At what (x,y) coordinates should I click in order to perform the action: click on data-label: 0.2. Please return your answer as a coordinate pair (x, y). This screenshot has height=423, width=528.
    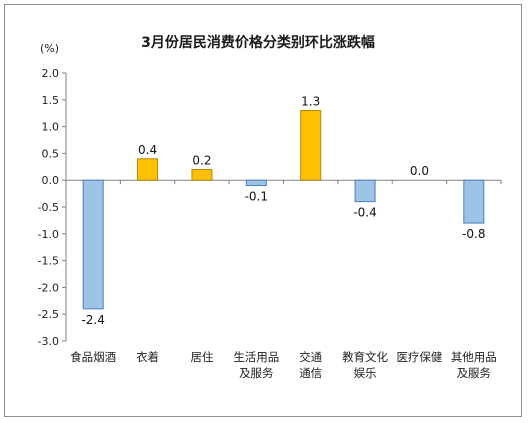
    Looking at the image, I should click on (201, 160).